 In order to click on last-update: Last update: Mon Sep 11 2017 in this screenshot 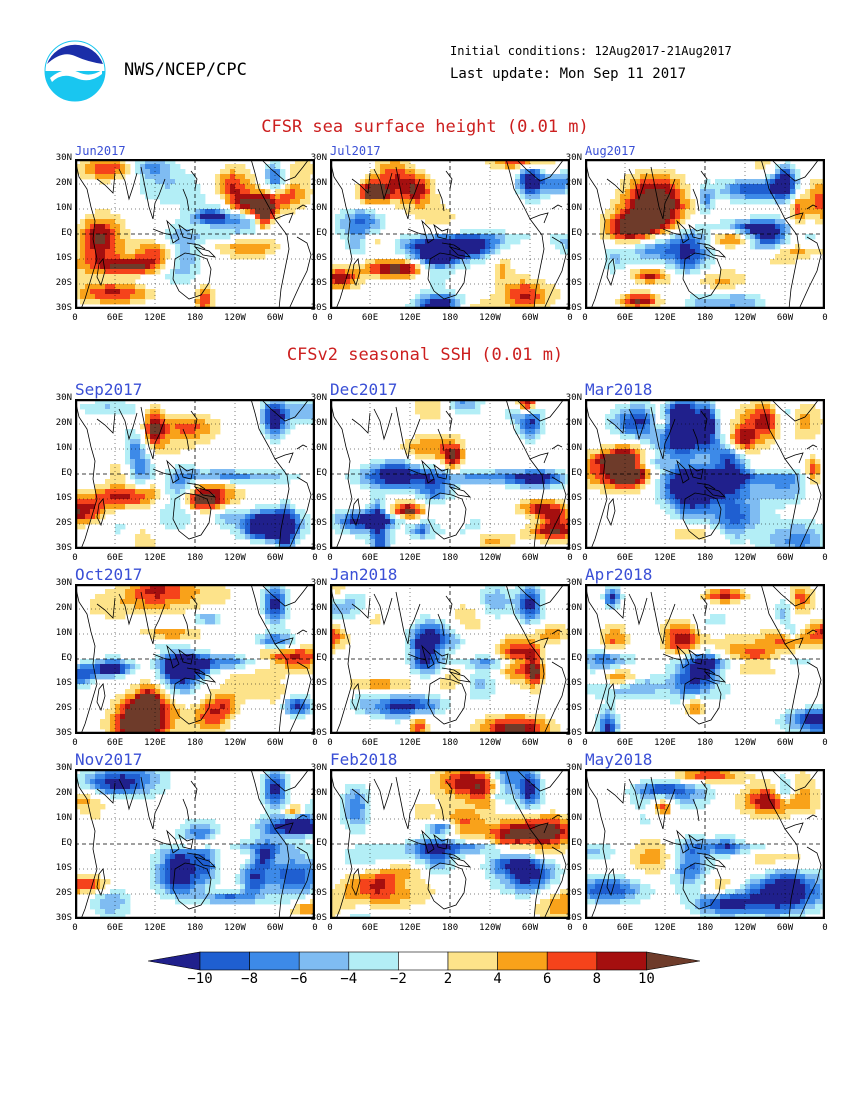, I will do `click(568, 74)`.